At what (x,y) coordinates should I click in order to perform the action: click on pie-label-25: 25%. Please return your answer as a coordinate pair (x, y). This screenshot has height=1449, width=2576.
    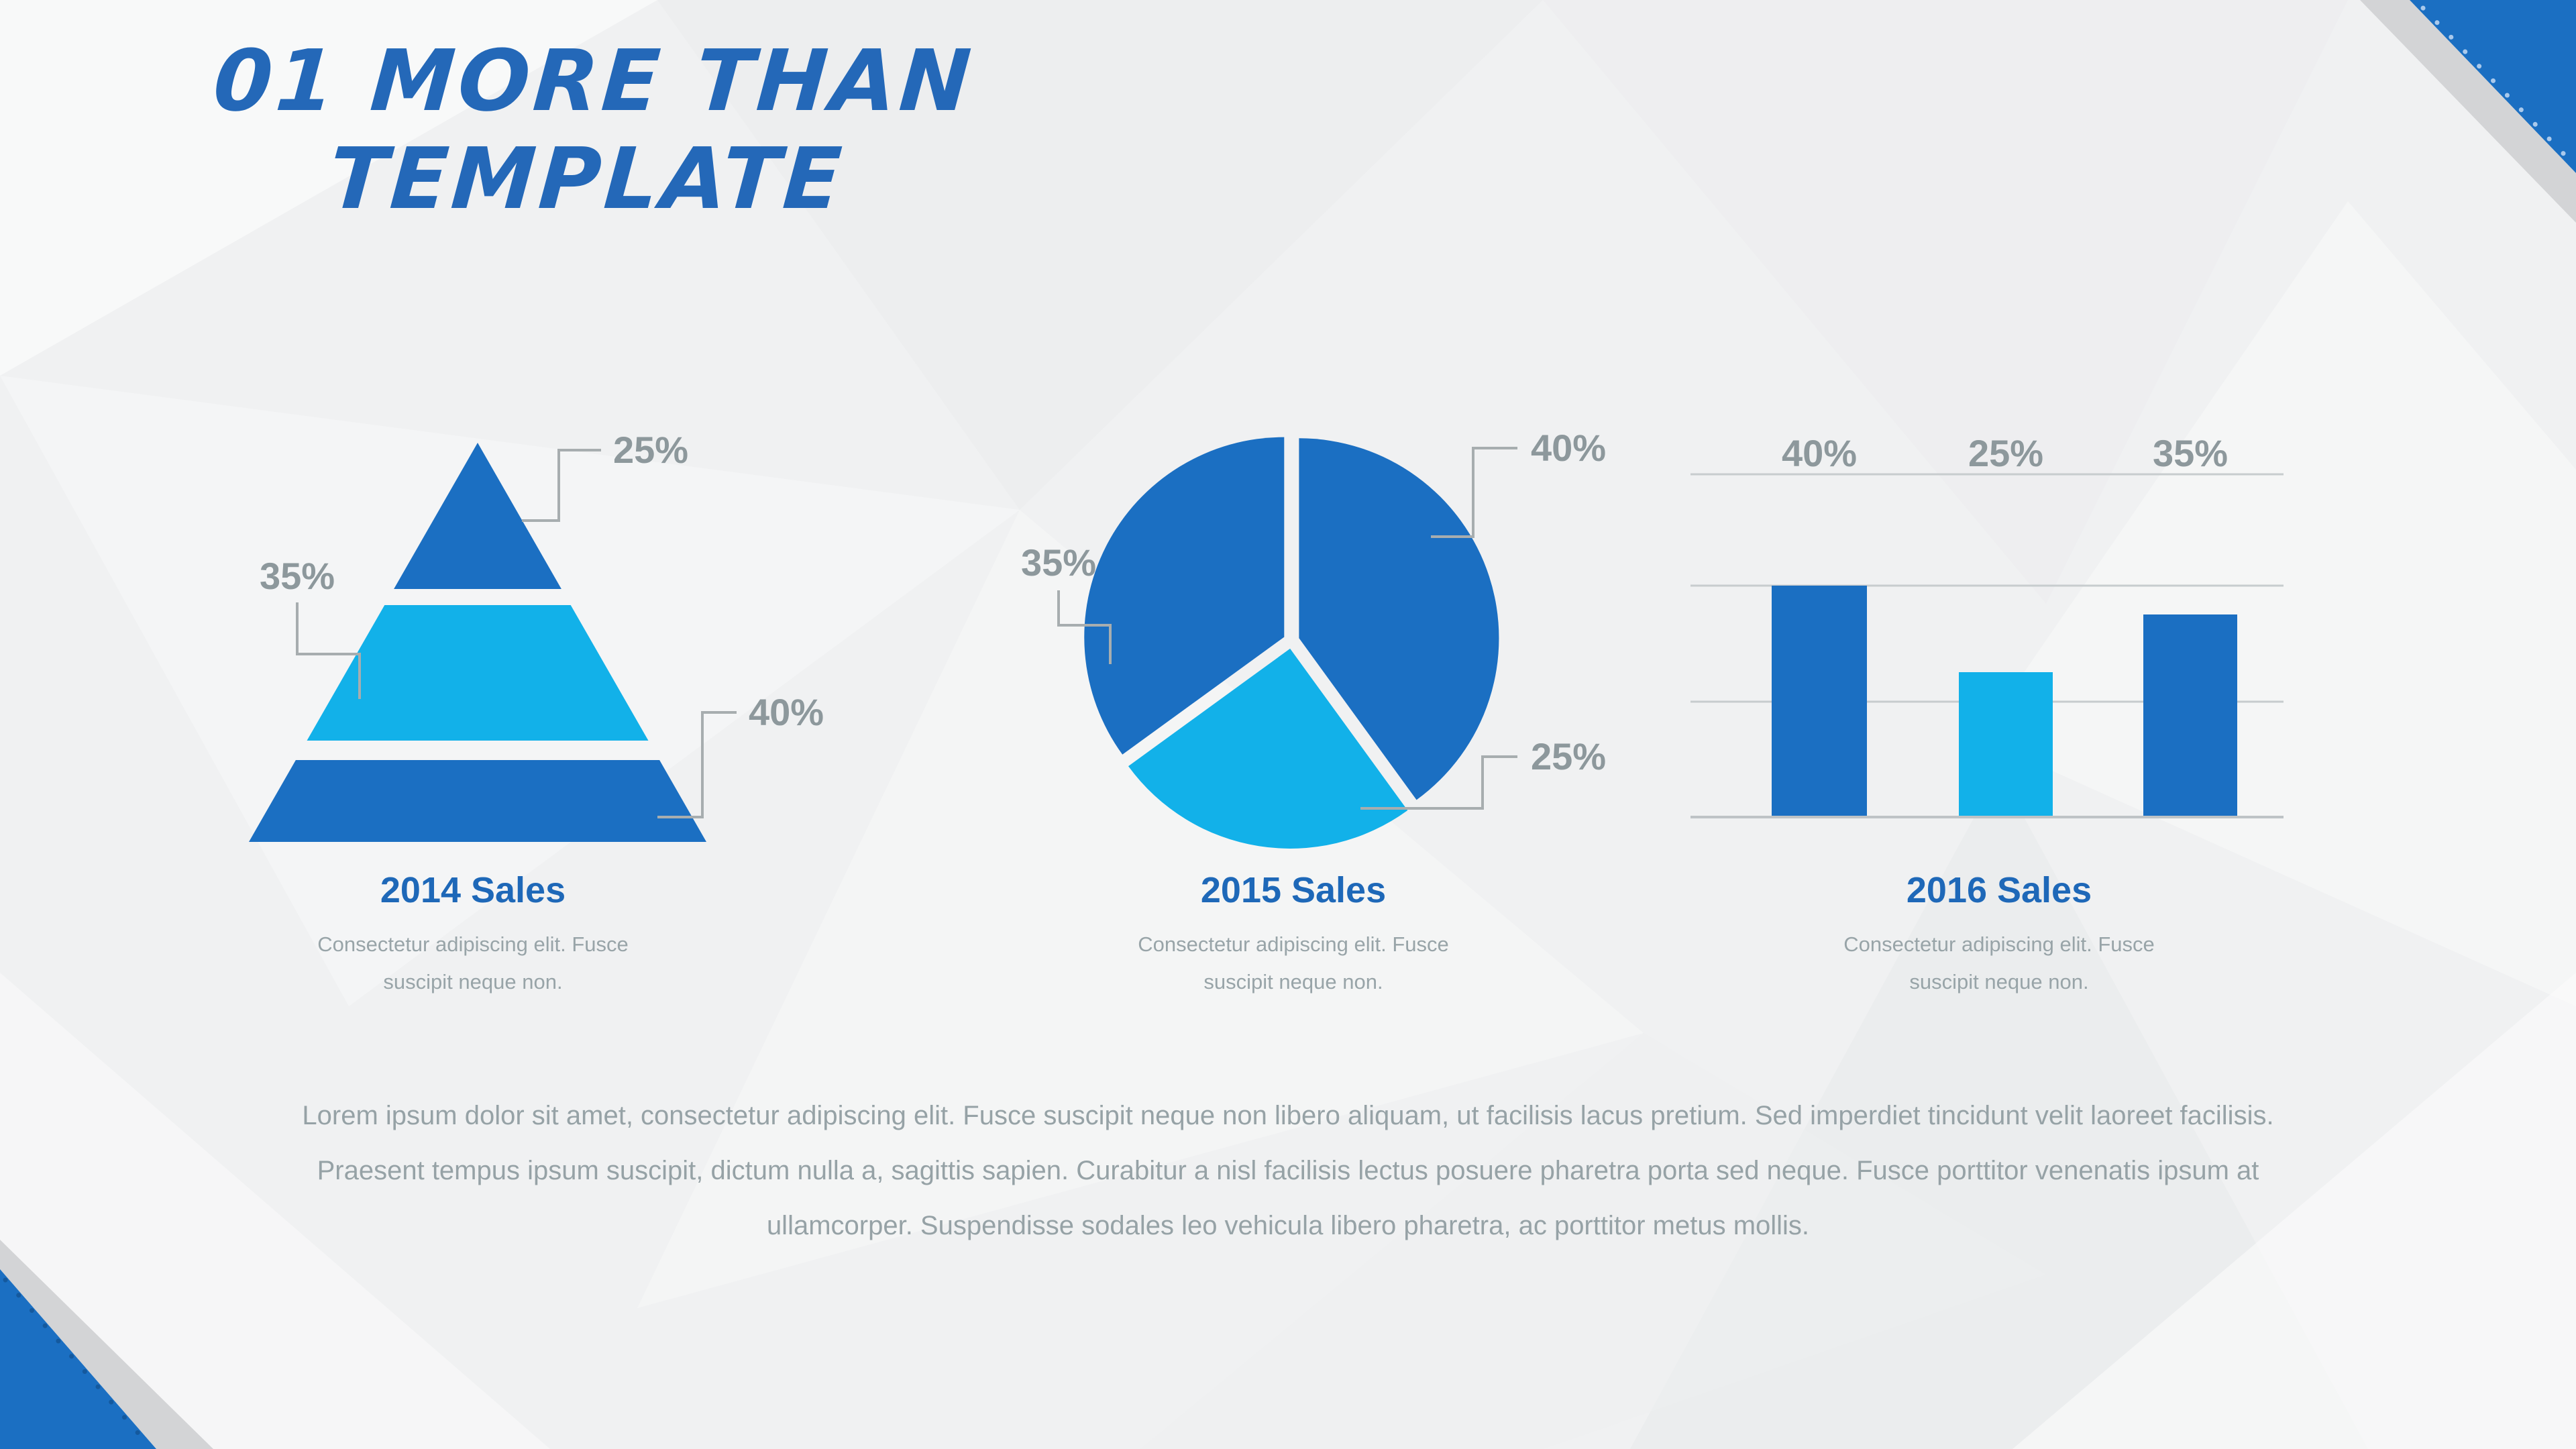
    Looking at the image, I should click on (1568, 756).